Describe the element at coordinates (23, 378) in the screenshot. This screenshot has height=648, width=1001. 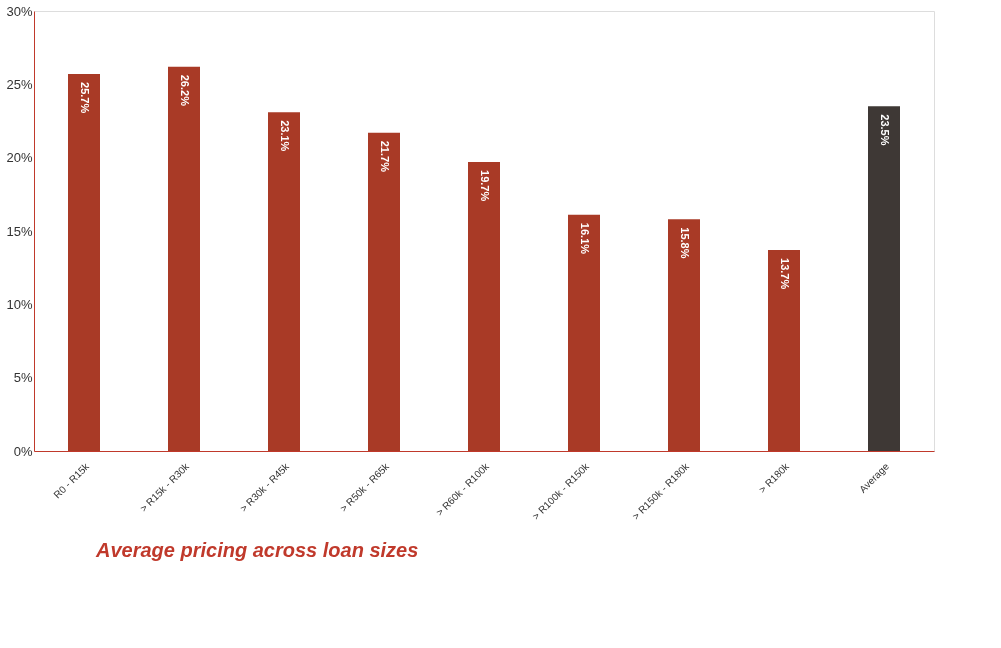
I see `y-tick-label: 5%` at that location.